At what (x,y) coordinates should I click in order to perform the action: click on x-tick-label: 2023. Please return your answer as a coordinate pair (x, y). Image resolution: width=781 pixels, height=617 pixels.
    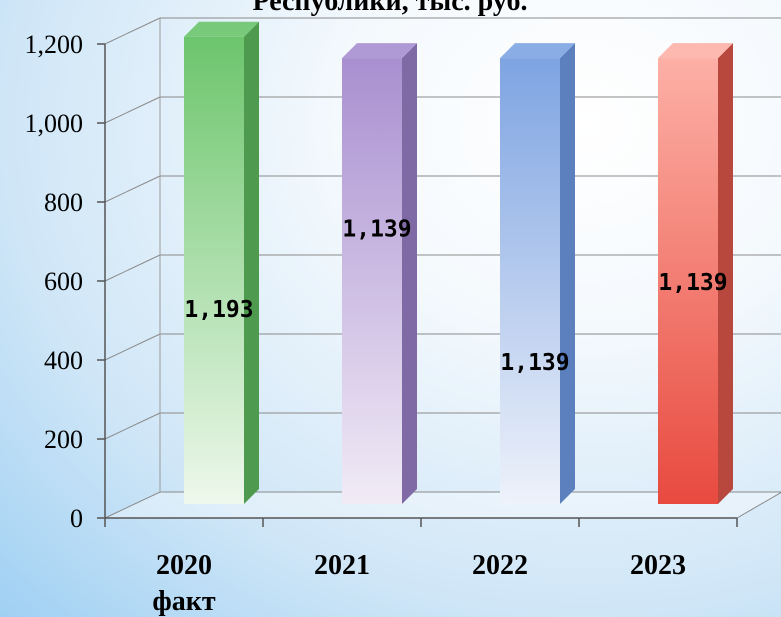
    Looking at the image, I should click on (658, 565).